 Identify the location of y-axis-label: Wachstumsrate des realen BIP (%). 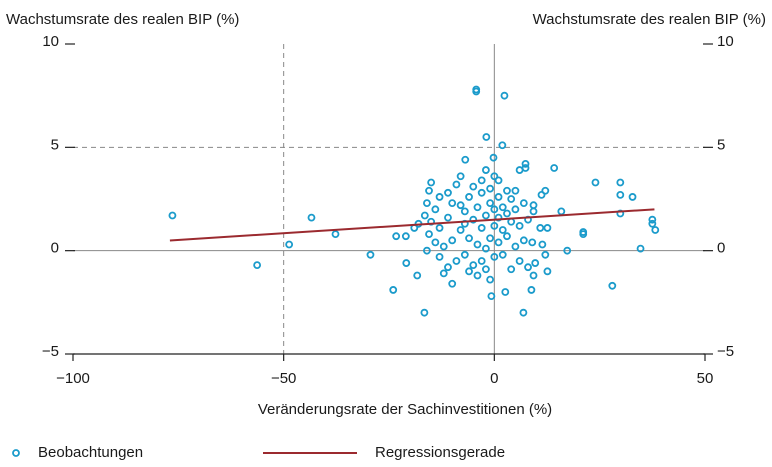
(122, 19).